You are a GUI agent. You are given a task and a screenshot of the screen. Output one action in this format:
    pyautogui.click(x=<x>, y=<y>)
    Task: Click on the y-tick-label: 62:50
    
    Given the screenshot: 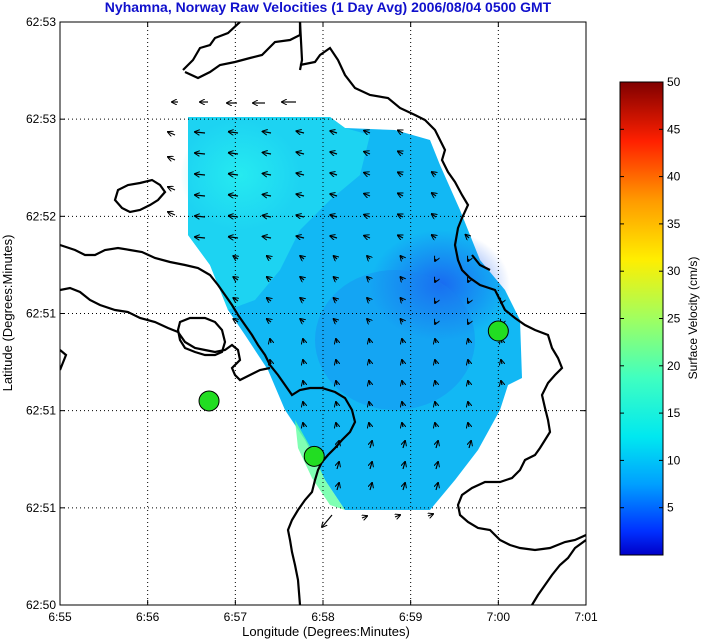 What is the action you would take?
    pyautogui.click(x=41, y=605)
    